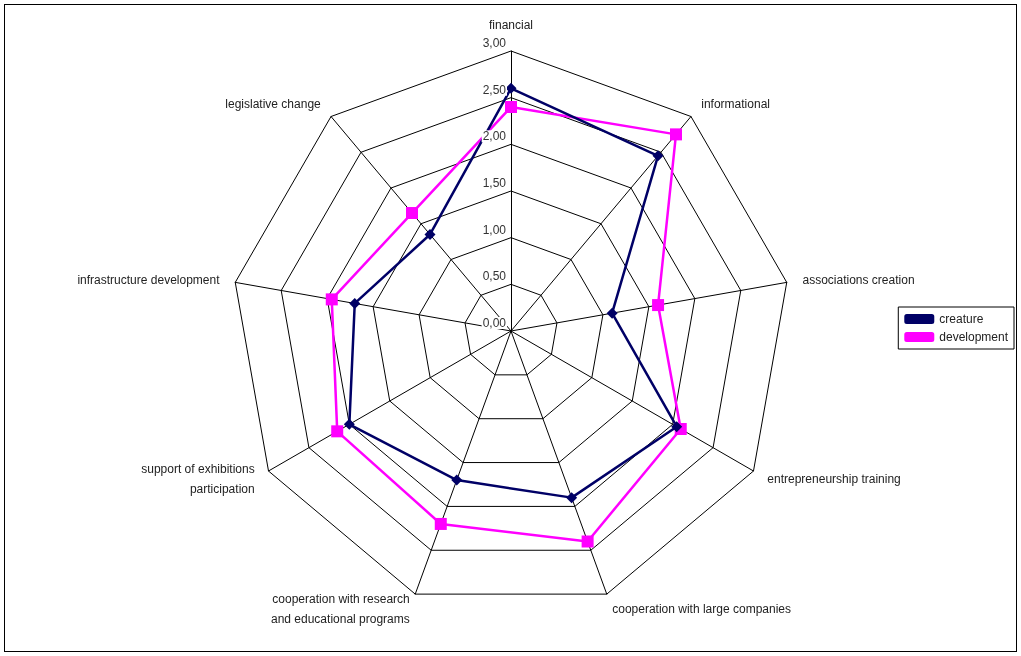 The image size is (1021, 656). Describe the element at coordinates (834, 479) in the screenshot. I see `spoke-label: entrepreneurship training` at that location.